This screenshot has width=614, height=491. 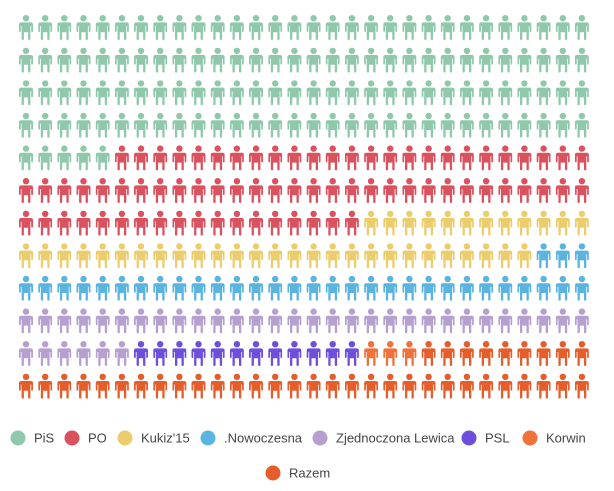 What do you see at coordinates (395, 438) in the screenshot?
I see `legend-label: Zjednoczona Lewica` at bounding box center [395, 438].